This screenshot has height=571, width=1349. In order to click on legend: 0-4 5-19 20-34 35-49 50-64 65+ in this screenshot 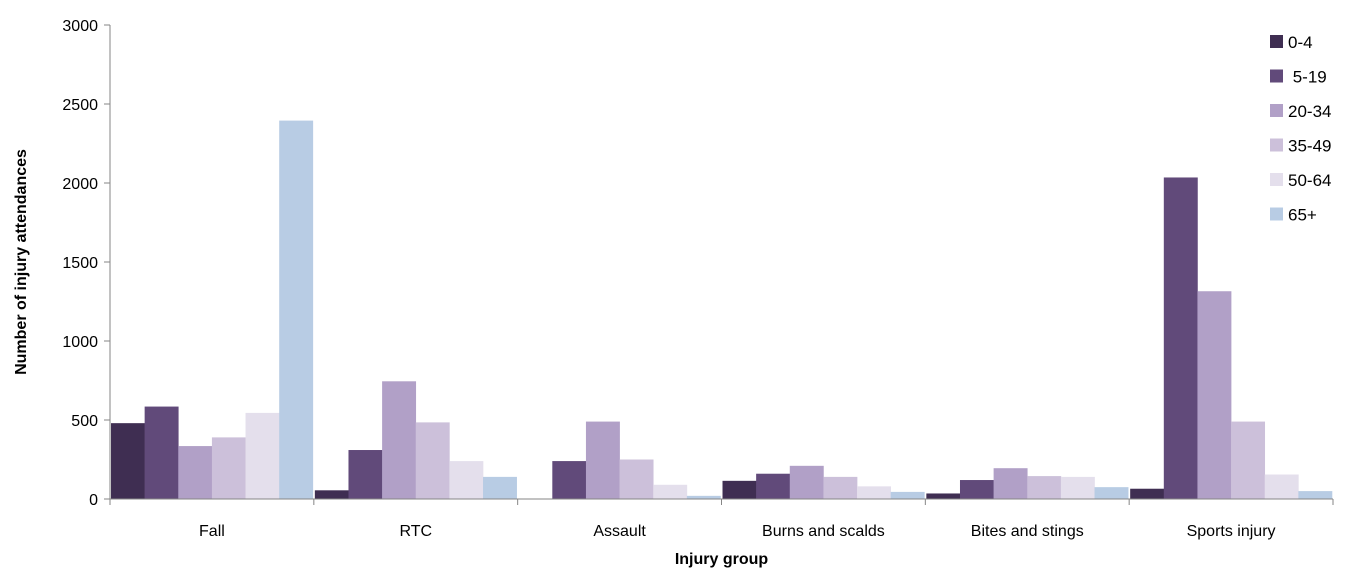, I will do `click(1300, 129)`.